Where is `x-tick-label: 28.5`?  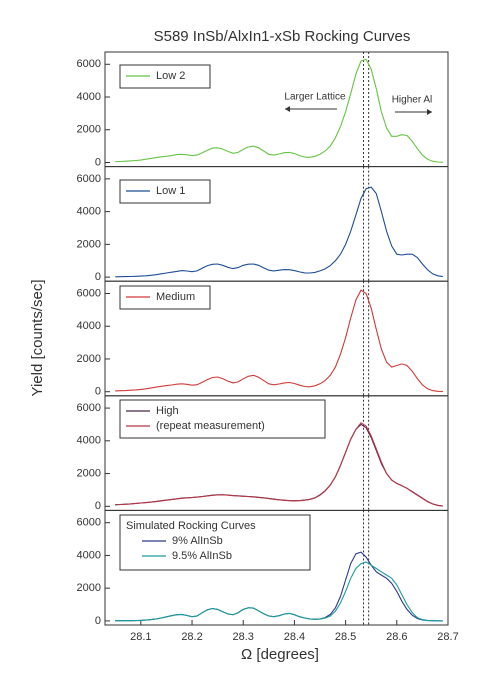 x-tick-label: 28.5 is located at coordinates (345, 637).